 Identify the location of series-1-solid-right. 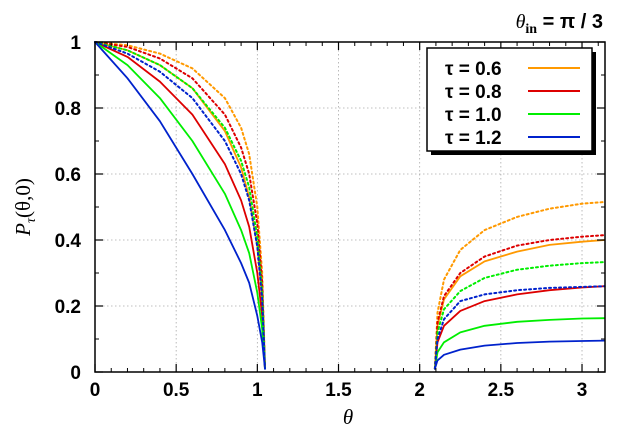
(519, 327).